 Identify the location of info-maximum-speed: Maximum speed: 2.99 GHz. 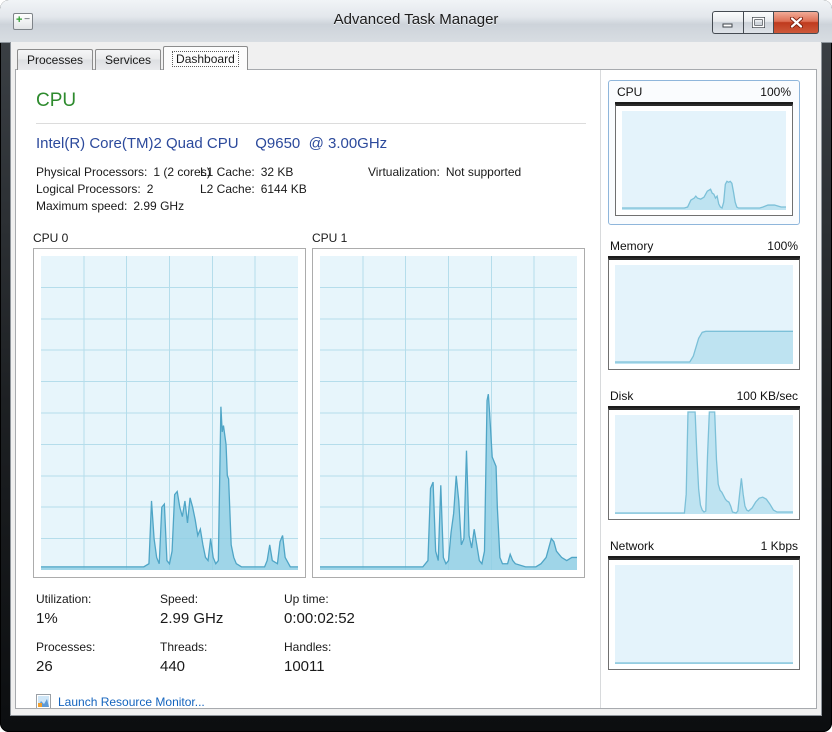
(110, 206).